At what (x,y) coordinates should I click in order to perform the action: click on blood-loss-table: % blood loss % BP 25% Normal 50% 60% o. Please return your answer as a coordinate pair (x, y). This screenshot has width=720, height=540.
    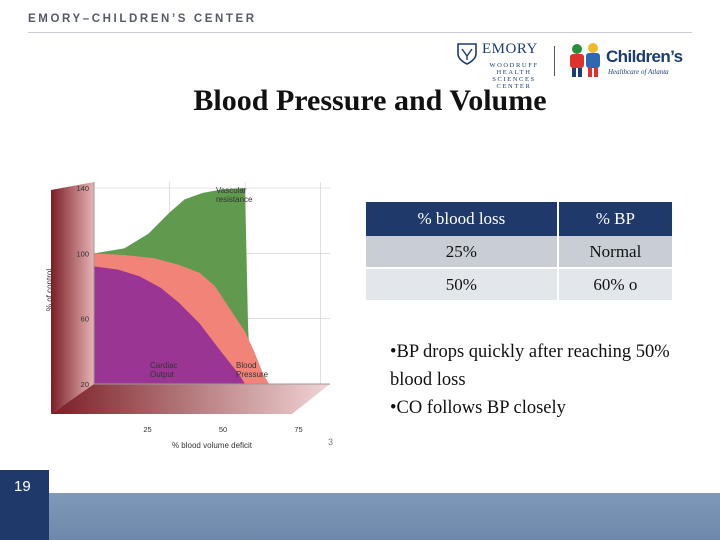
    Looking at the image, I should click on (519, 251).